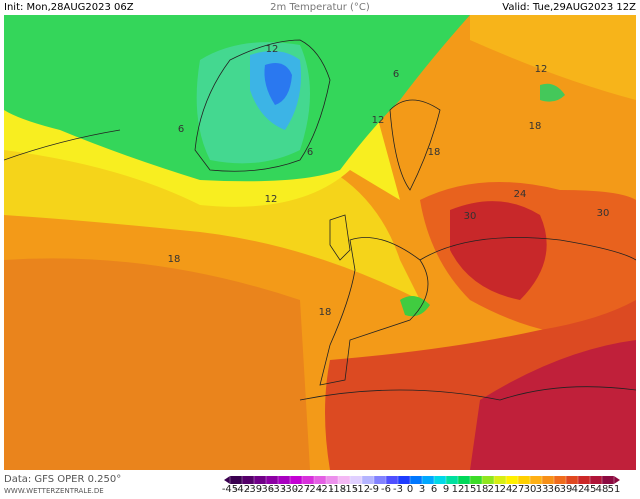 The height and width of the screenshot is (499, 640). What do you see at coordinates (590, 489) in the screenshot?
I see `colorbar-label: 45` at bounding box center [590, 489].